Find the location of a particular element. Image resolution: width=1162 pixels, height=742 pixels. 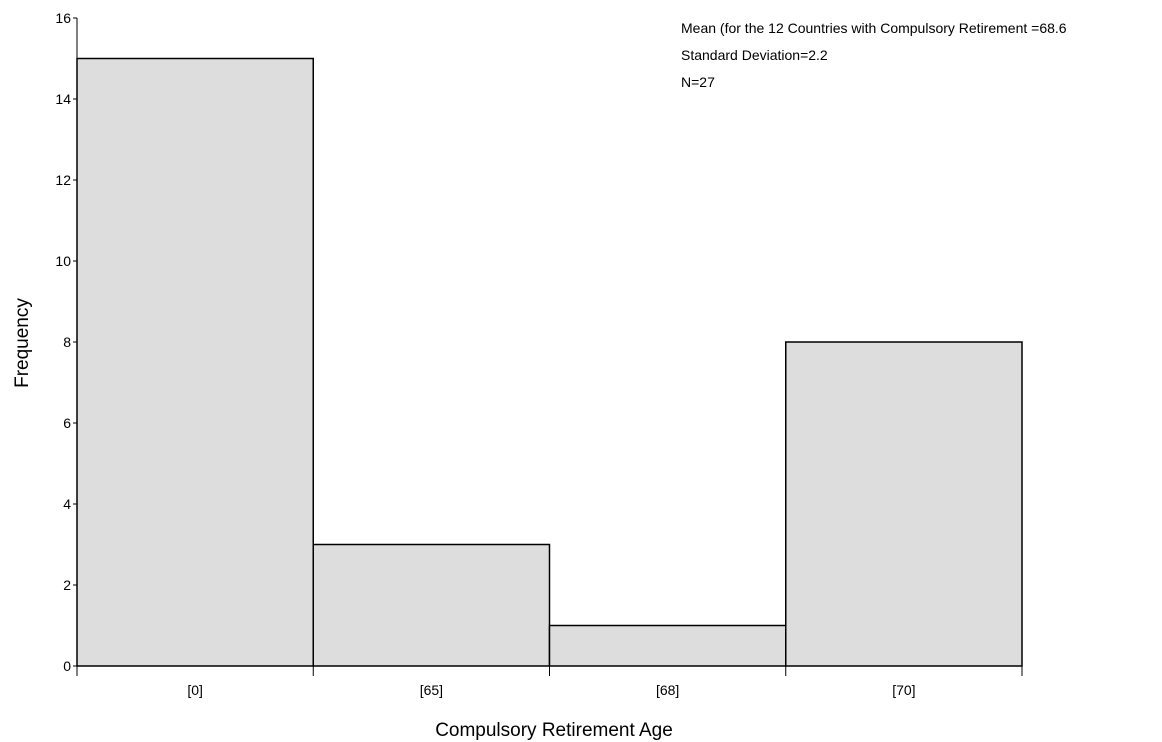

x-axis-title: Compulsory Retirement Age is located at coordinates (554, 730).